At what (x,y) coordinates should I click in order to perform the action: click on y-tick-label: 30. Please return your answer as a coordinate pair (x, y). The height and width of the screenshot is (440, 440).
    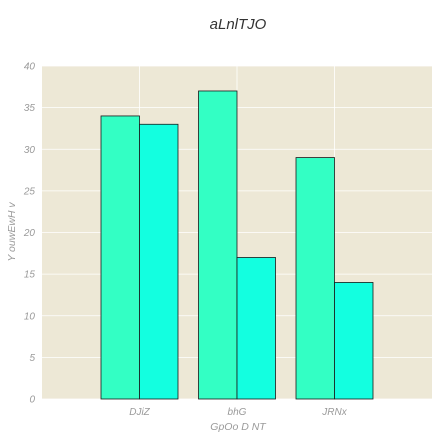
    Looking at the image, I should click on (30, 150).